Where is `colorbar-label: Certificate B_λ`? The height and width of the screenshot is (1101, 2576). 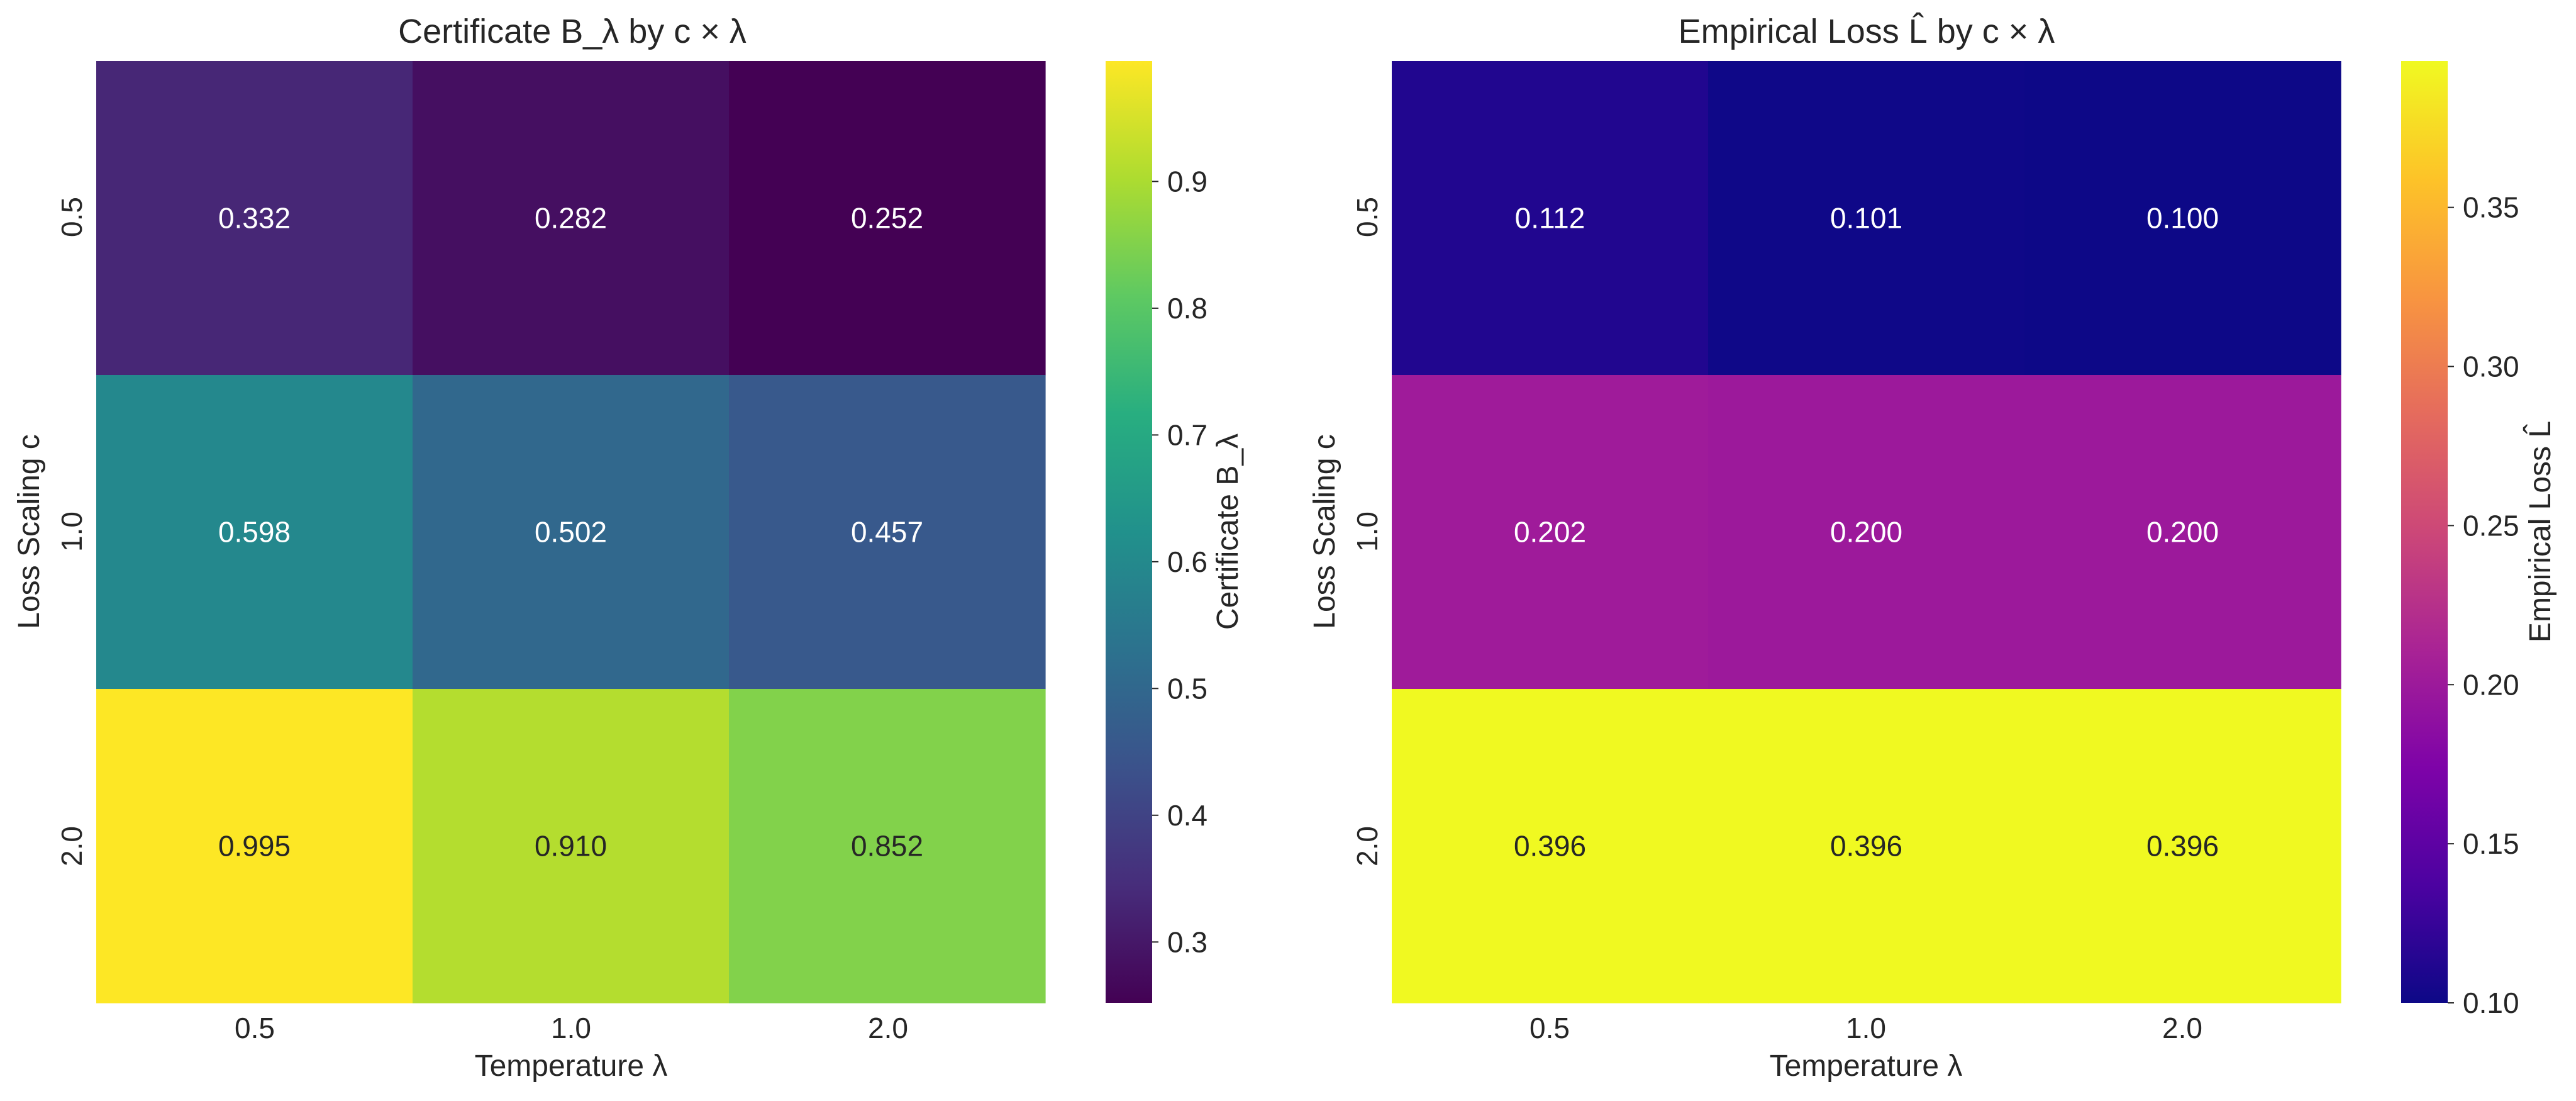
colorbar-label: Certificate B_λ is located at coordinates (1228, 531).